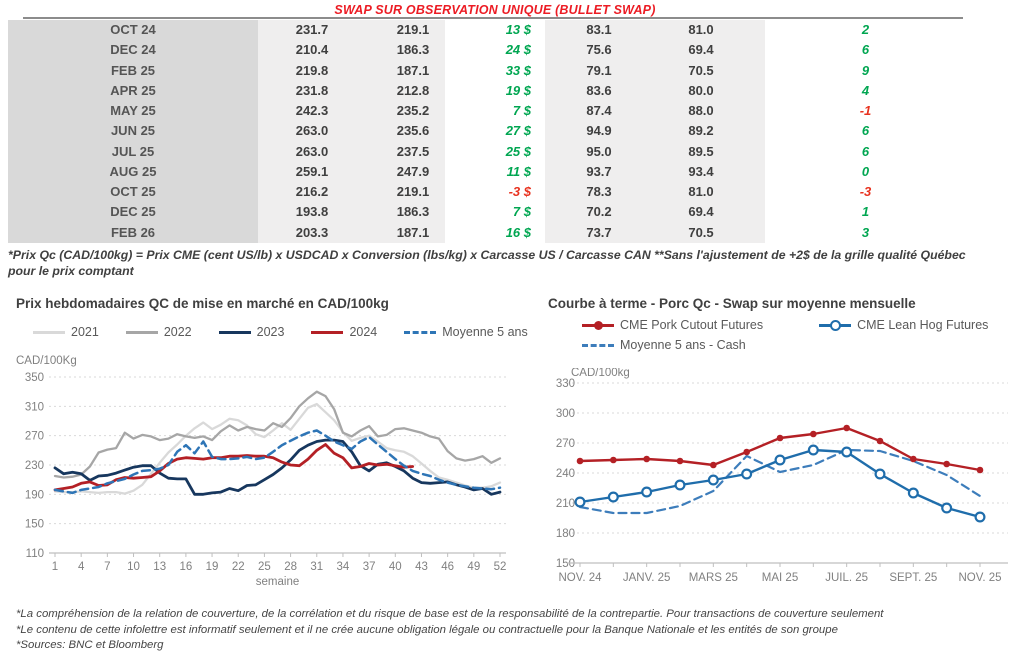 Image resolution: width=1024 pixels, height=661 pixels. I want to click on value-cell: 89.2, so click(701, 131).